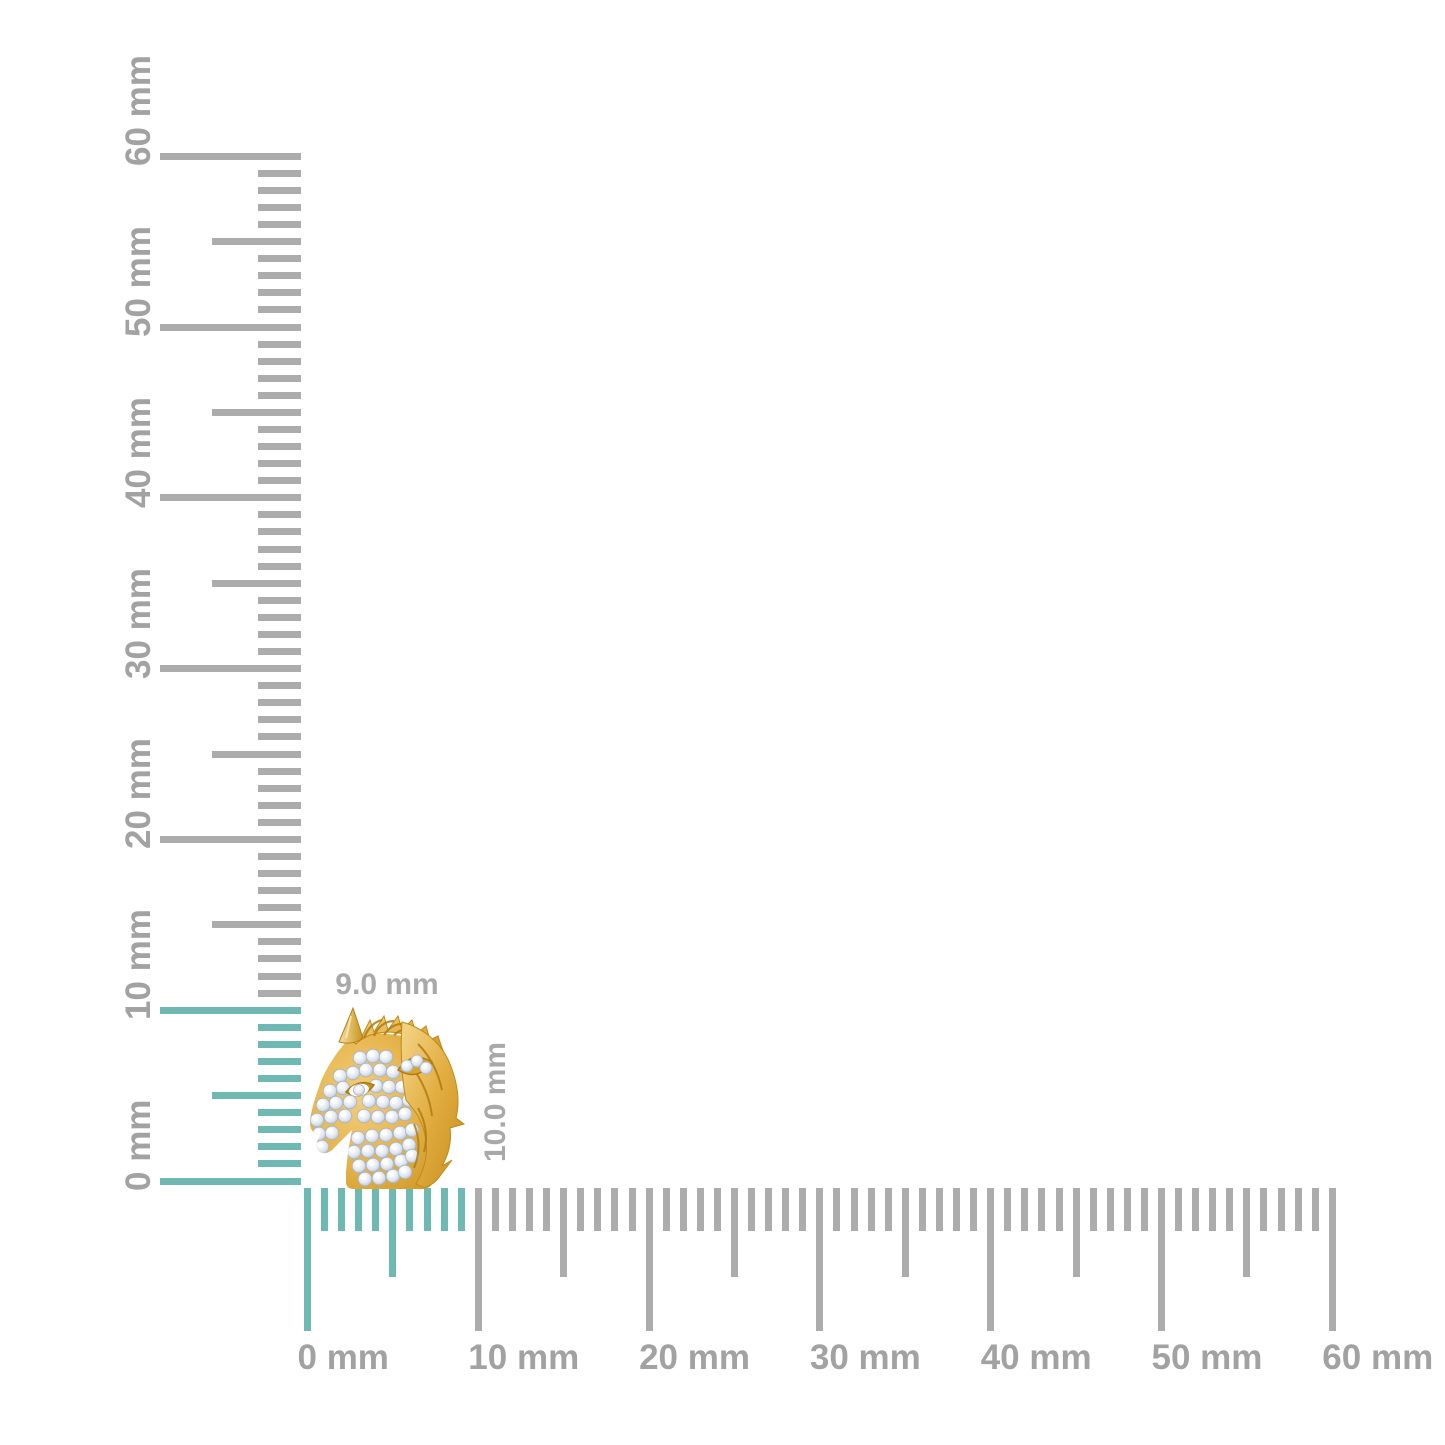 The width and height of the screenshot is (1445, 1445). Describe the element at coordinates (803, 1209) in the screenshot. I see `horizontal-ruler-tick-29mm` at that location.